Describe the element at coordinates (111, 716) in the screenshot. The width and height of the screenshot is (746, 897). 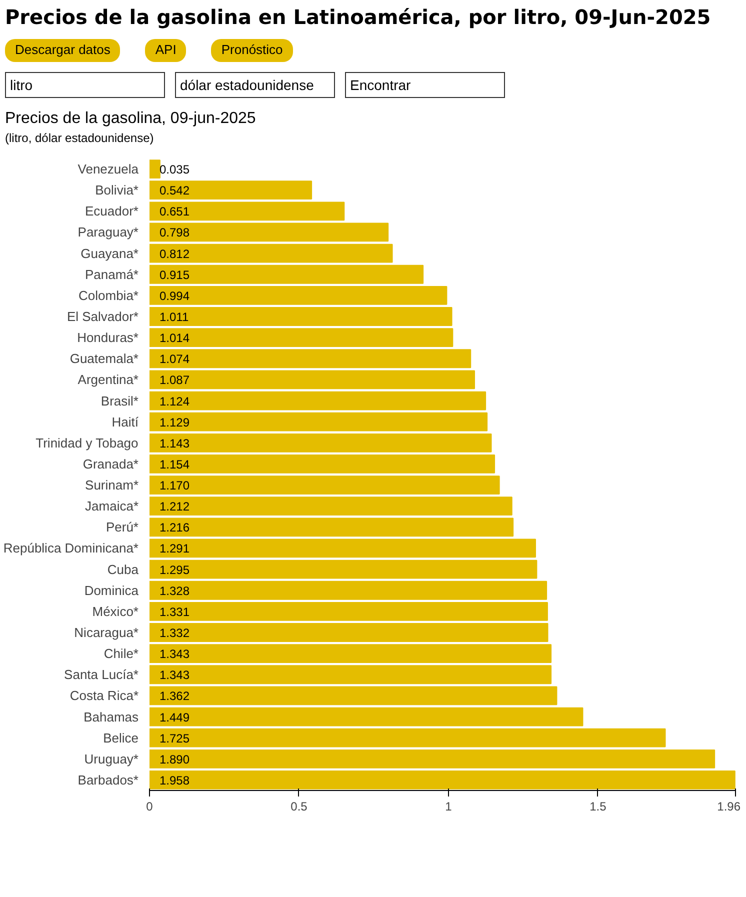
I see `y-tick-label: Bahamas` at that location.